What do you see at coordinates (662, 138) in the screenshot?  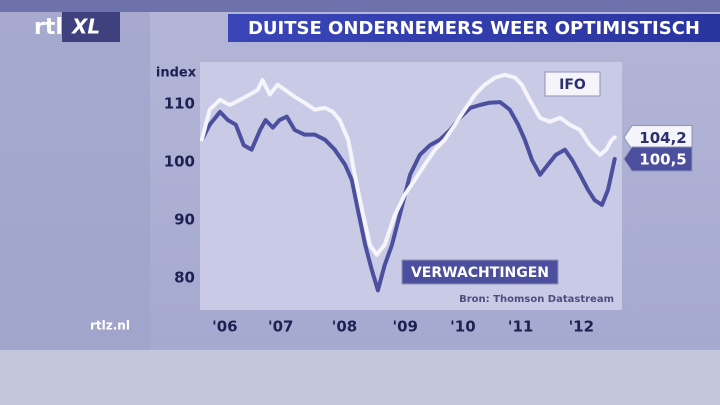 I see `value-label: 104,2` at bounding box center [662, 138].